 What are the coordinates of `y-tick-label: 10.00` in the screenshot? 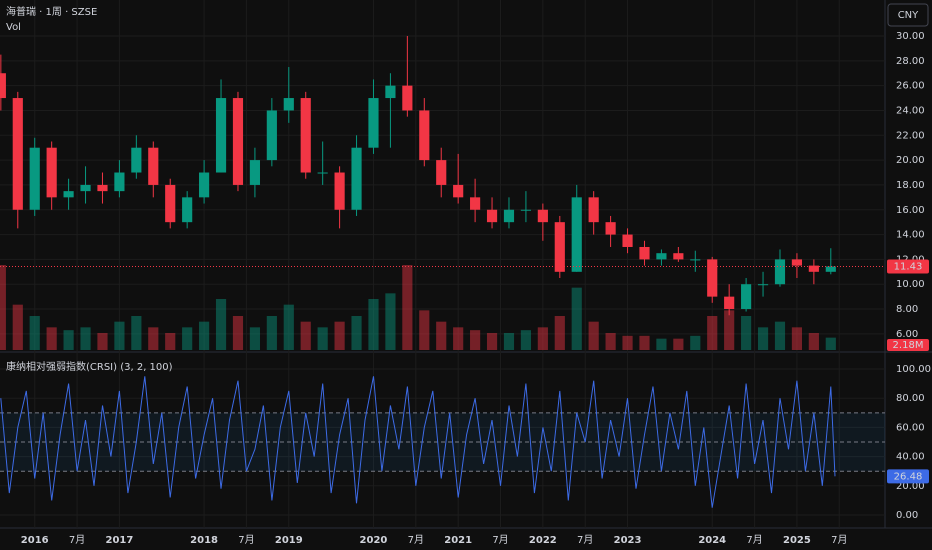 It's located at (910, 284).